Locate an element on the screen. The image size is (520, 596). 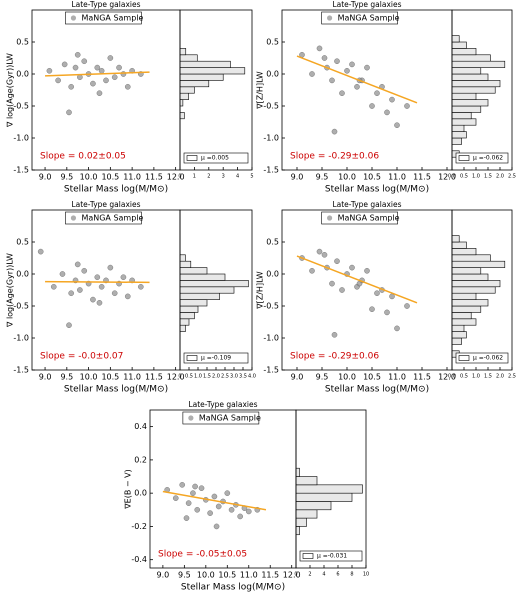
x-tick-label: 11.5 is located at coordinates (422, 377).